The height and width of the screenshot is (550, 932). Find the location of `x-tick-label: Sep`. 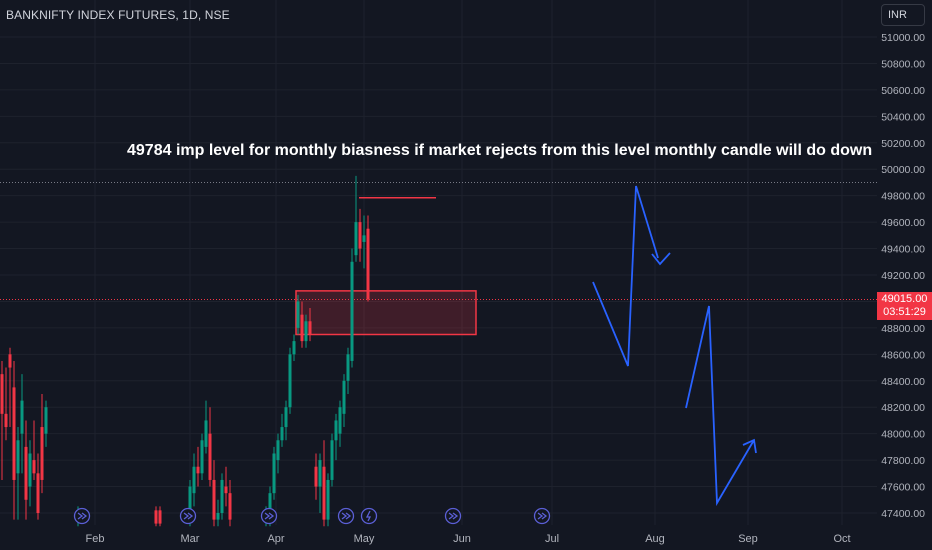

x-tick-label: Sep is located at coordinates (748, 539).